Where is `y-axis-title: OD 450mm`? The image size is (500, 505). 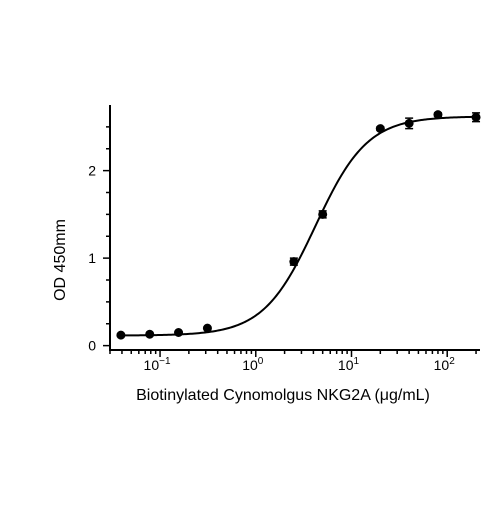
y-axis-title: OD 450mm is located at coordinates (60, 260).